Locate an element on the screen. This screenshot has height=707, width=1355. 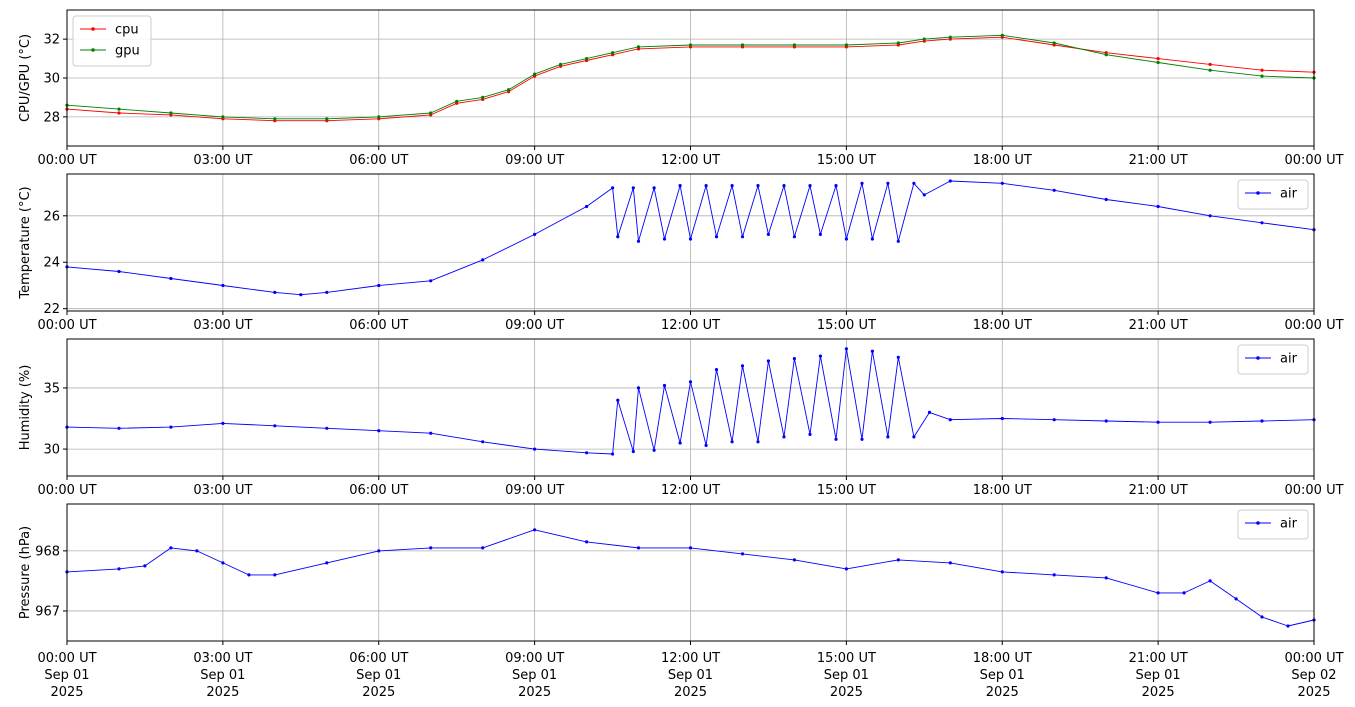
x-tick-date-label: Sep 02 is located at coordinates (1313, 675).